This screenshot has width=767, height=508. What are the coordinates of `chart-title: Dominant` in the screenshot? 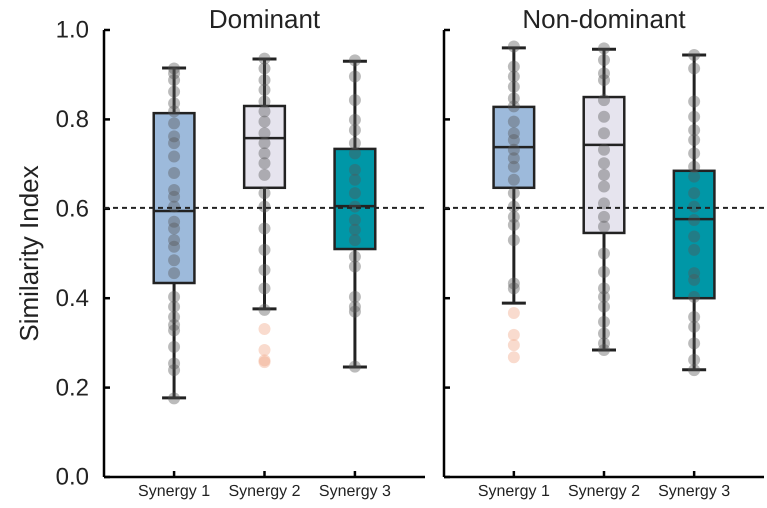 It's located at (264, 19).